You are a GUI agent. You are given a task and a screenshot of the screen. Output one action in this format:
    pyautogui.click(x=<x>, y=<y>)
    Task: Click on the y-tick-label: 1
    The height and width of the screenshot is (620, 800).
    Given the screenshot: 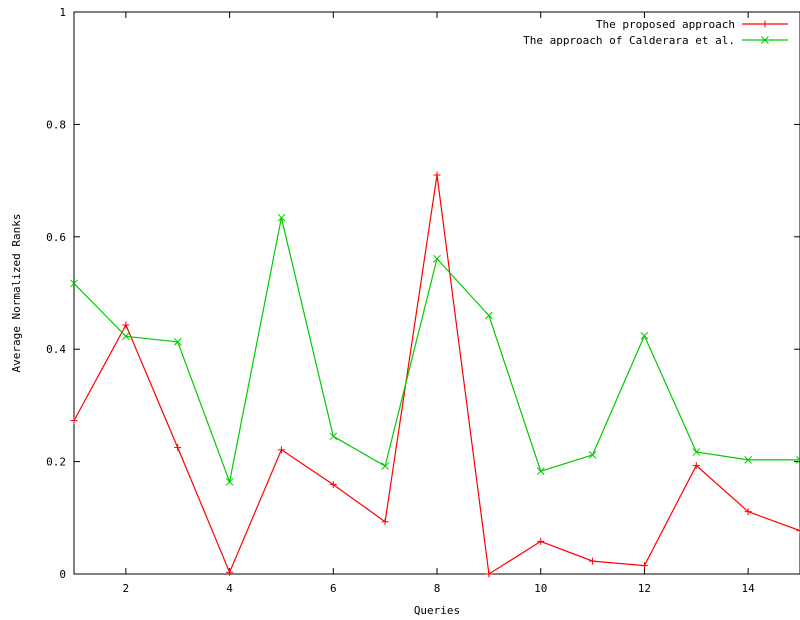 What is the action you would take?
    pyautogui.click(x=62, y=12)
    